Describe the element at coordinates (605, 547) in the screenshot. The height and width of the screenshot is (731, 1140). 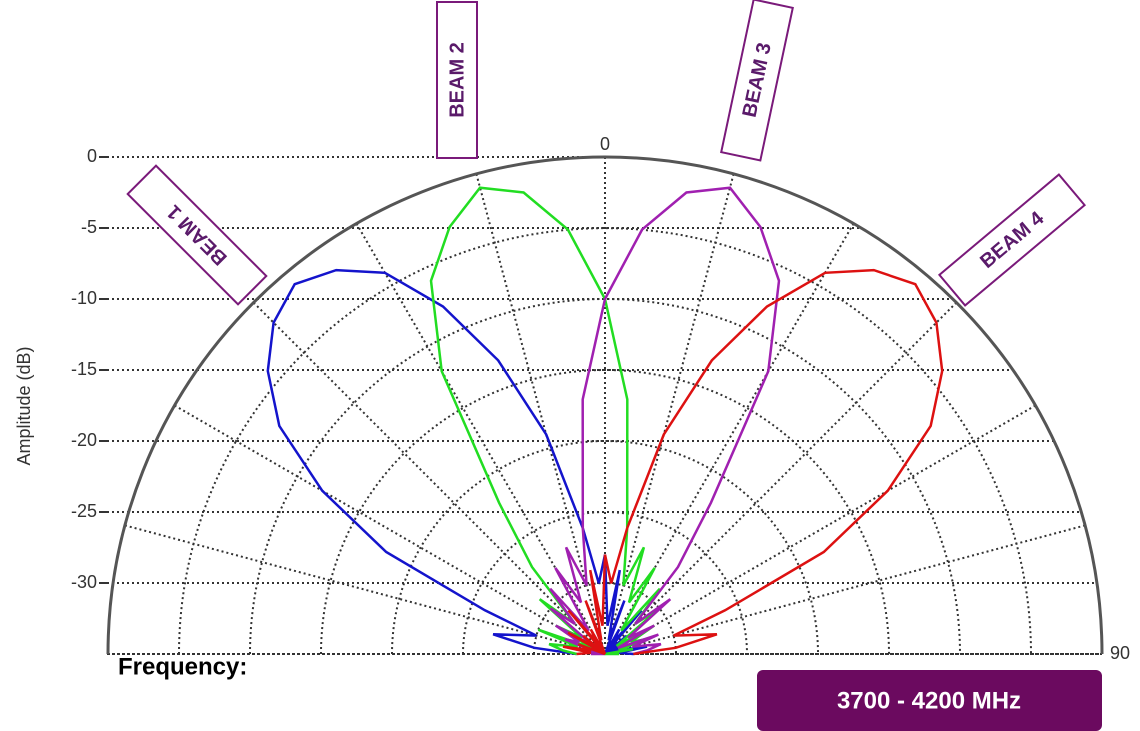
I see `circle-grid-line` at that location.